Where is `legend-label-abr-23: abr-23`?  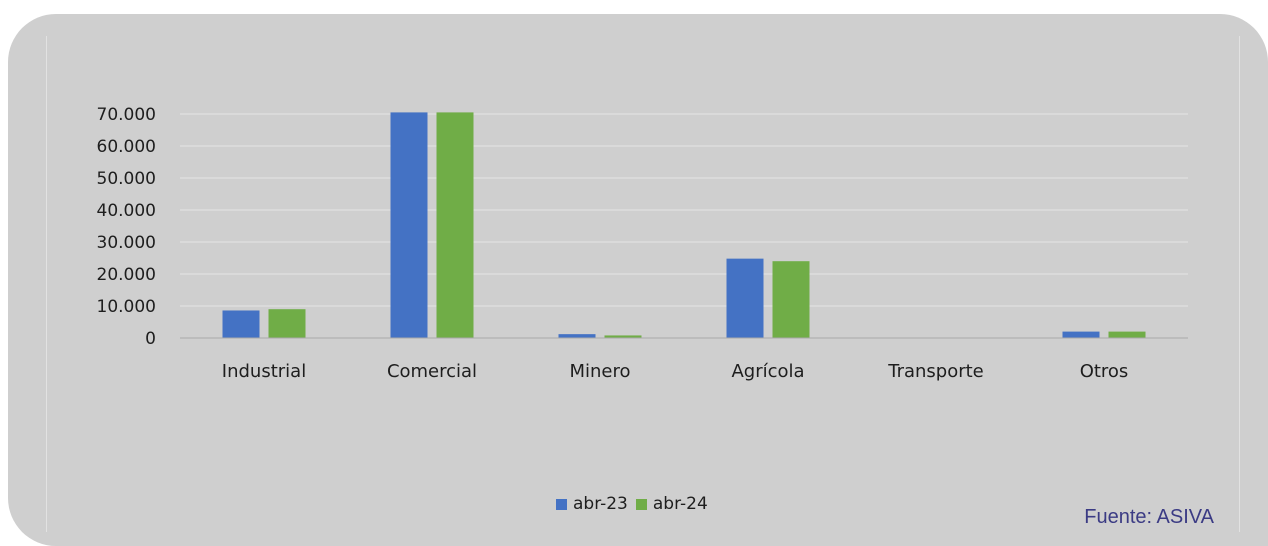
legend-label-abr-23: abr-23 is located at coordinates (600, 504).